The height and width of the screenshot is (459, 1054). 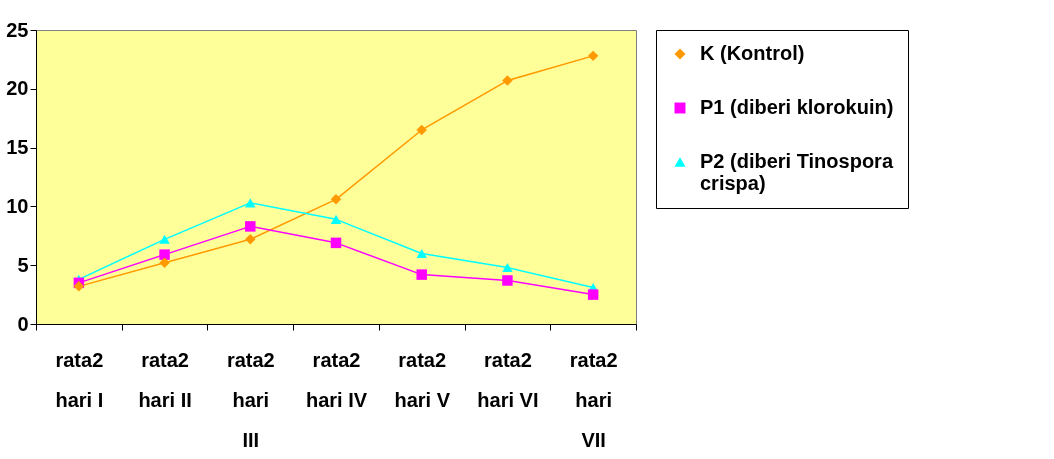 I want to click on y-tick-label: 10, so click(x=17, y=205).